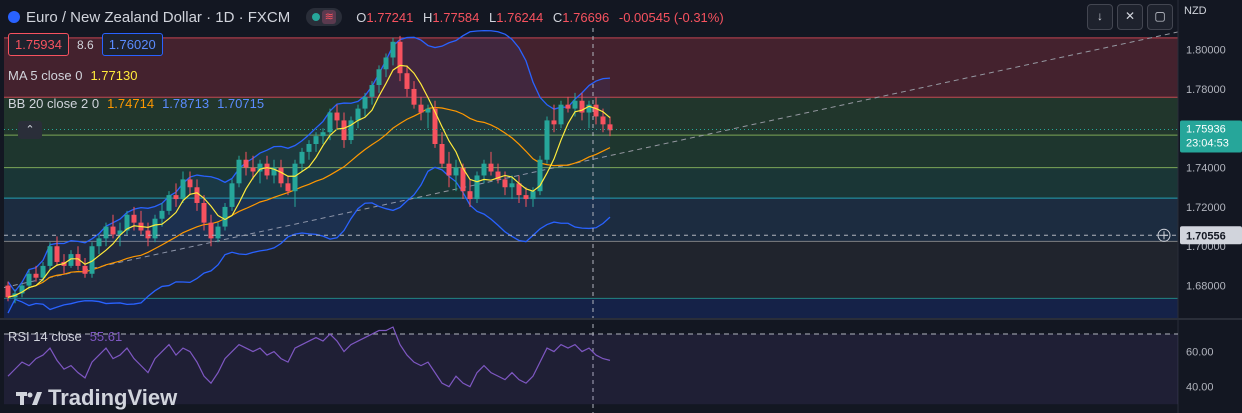 This screenshot has width=1242, height=413. I want to click on arrow-down-icon: ↓, so click(1100, 16).